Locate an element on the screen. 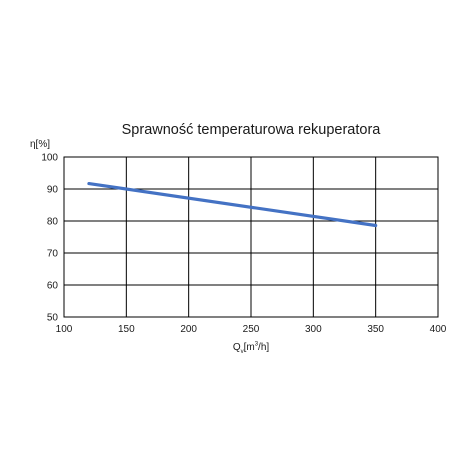 The height and width of the screenshot is (474, 474). x-tick-label: 350 is located at coordinates (375, 329).